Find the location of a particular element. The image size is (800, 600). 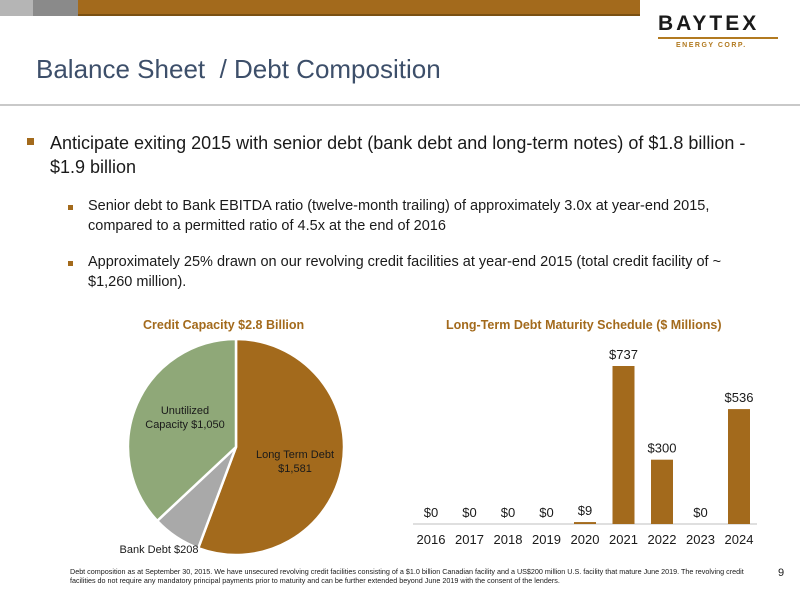

pie-label-long-term-debt-line2: $1,581 is located at coordinates (295, 469).